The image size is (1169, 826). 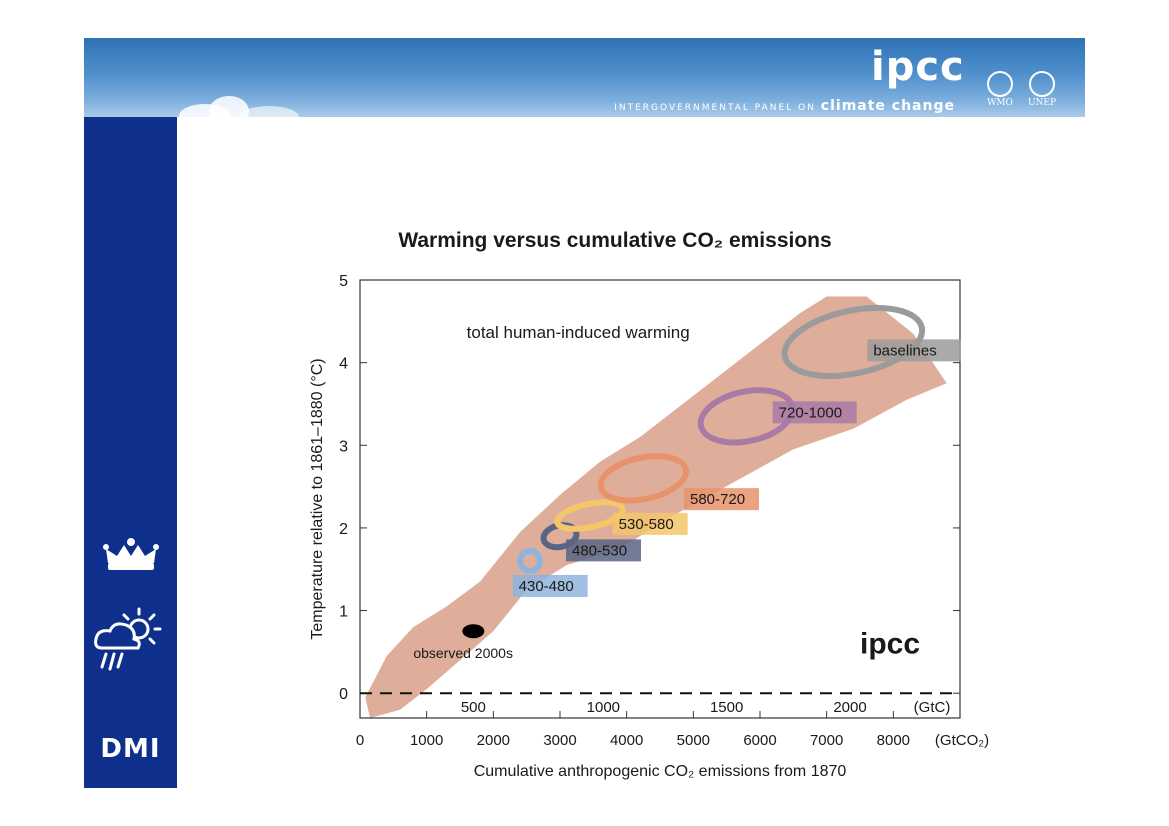 What do you see at coordinates (599, 550) in the screenshot?
I see `scenario-label: 480-530` at bounding box center [599, 550].